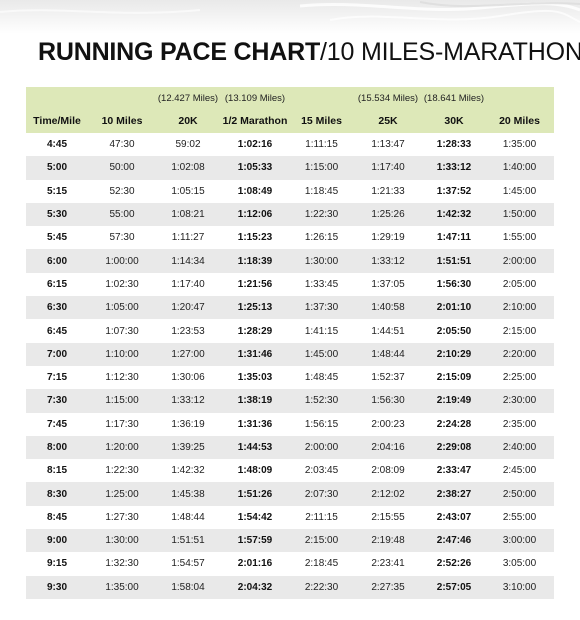 Image resolution: width=580 pixels, height=620 pixels. I want to click on time-cell: 2:24:28, so click(454, 424).